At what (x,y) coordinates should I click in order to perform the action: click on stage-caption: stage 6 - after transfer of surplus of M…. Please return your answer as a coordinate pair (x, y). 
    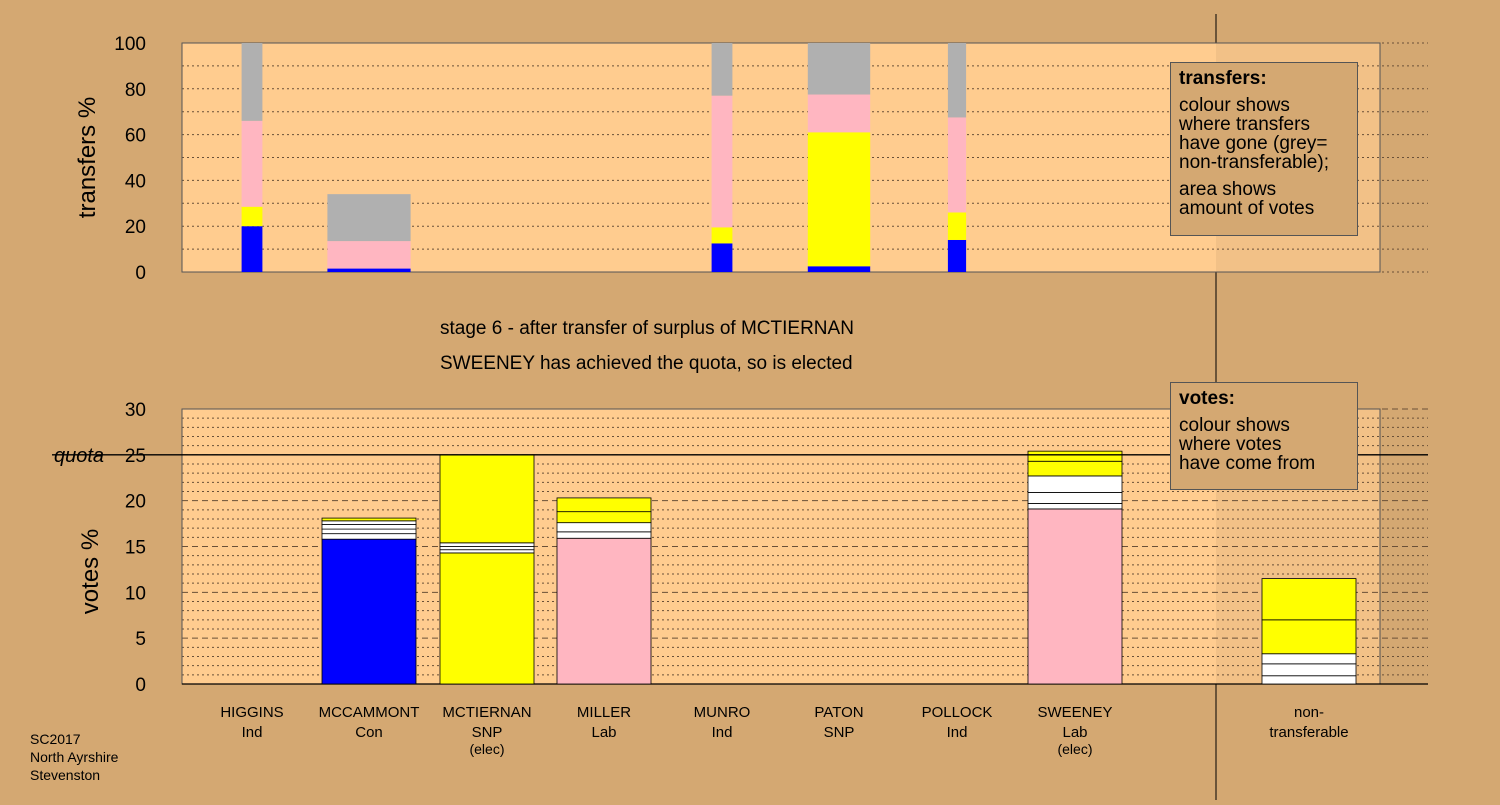
    Looking at the image, I should click on (647, 328).